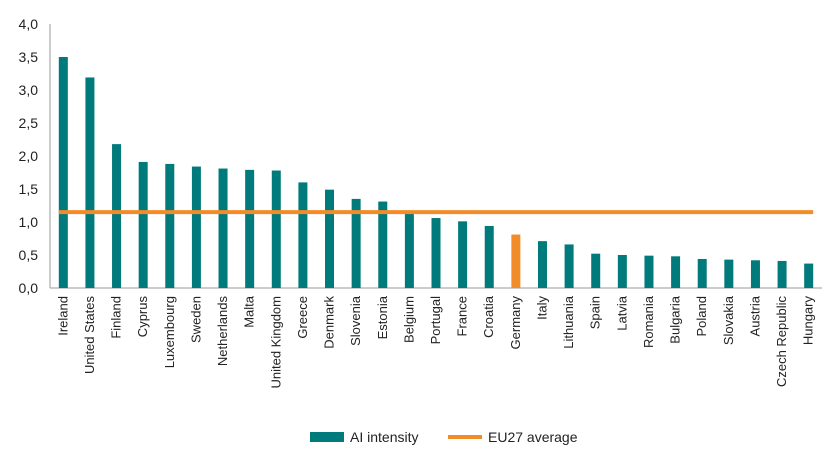 This screenshot has height=465, width=838. I want to click on x-tick-label: Czech Republic, so click(781, 342).